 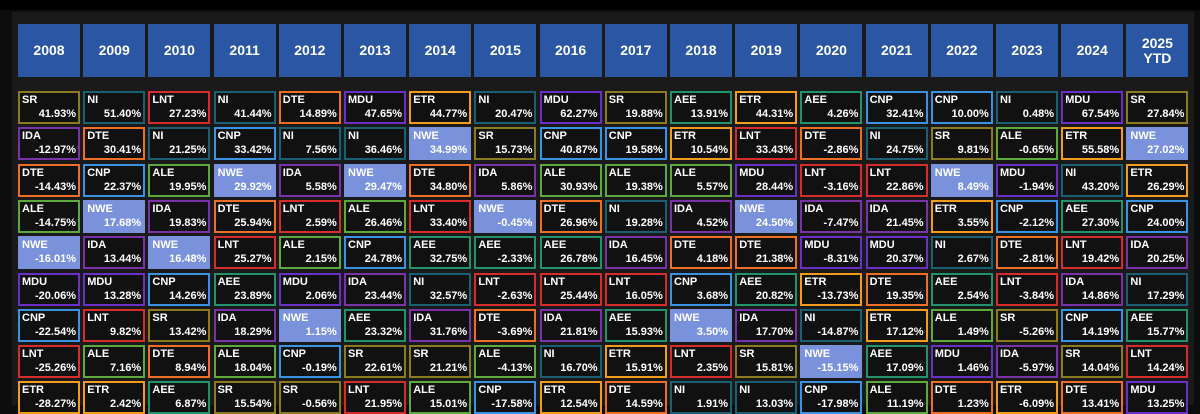 What do you see at coordinates (1092, 107) in the screenshot?
I see `ticker-cell: MDU 67.54%` at bounding box center [1092, 107].